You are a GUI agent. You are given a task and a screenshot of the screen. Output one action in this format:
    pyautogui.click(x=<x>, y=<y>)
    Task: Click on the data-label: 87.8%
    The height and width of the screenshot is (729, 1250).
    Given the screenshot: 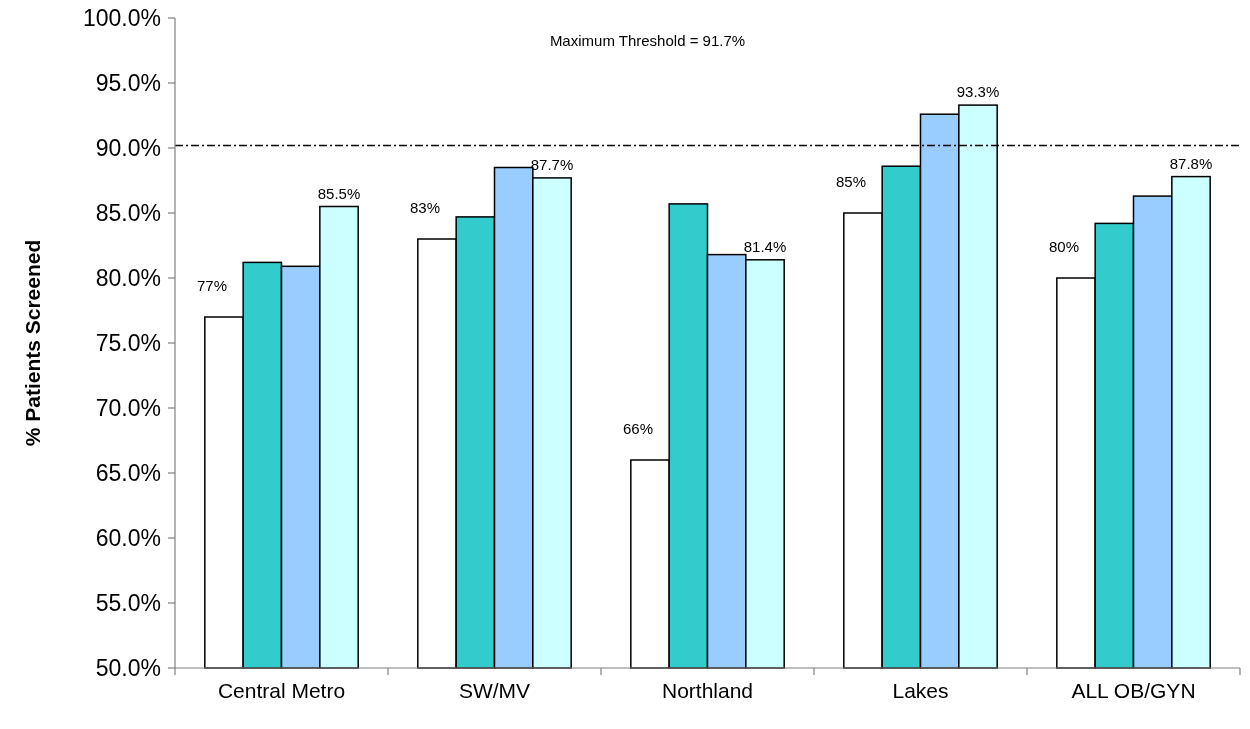 What is the action you would take?
    pyautogui.click(x=1191, y=163)
    